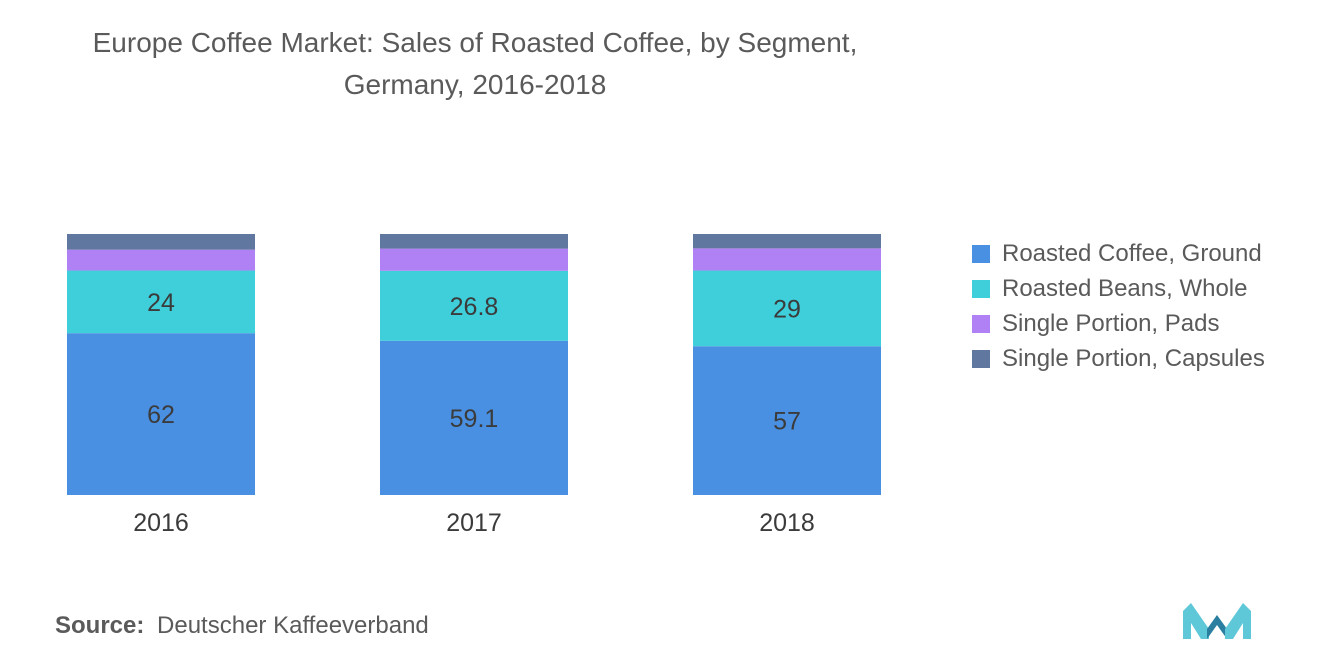 Image resolution: width=1320 pixels, height=665 pixels. I want to click on data-label-roasted-beans-whole-2016: 24, so click(161, 303).